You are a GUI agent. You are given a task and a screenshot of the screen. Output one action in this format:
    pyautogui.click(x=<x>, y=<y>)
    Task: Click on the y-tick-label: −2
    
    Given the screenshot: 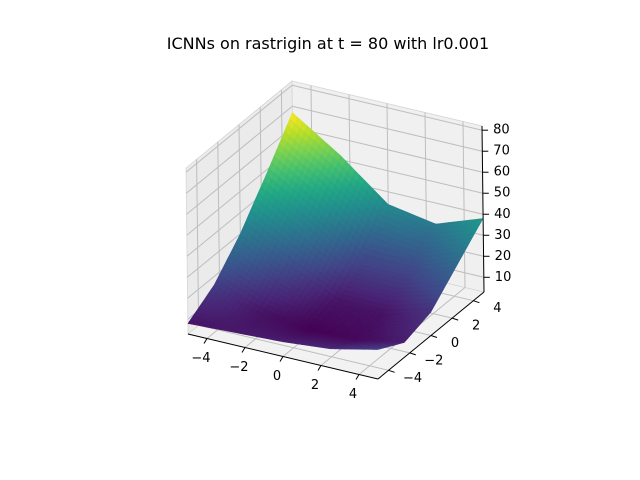 What is the action you would take?
    pyautogui.click(x=433, y=360)
    